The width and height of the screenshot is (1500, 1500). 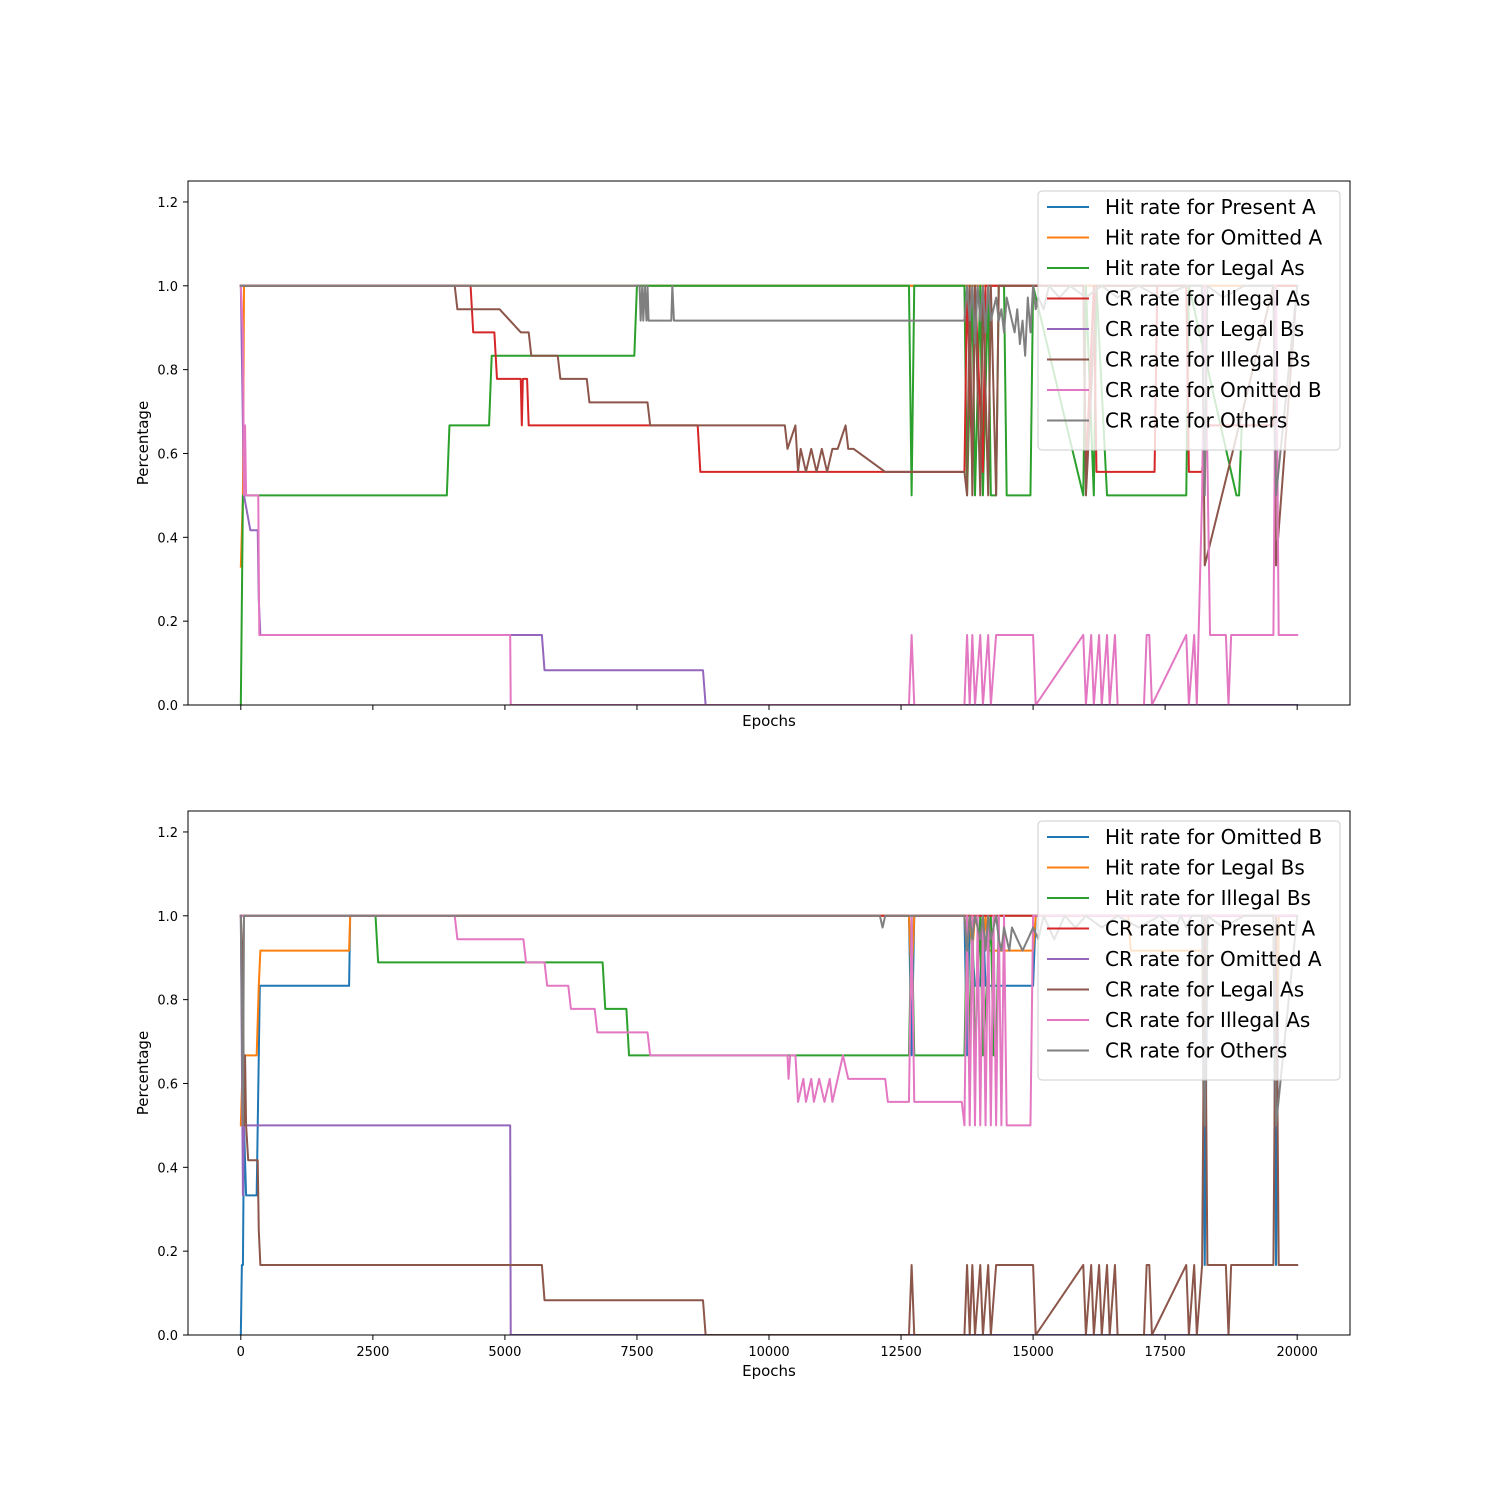 I want to click on legend-label: Hit rate for Present A, so click(x=1210, y=207).